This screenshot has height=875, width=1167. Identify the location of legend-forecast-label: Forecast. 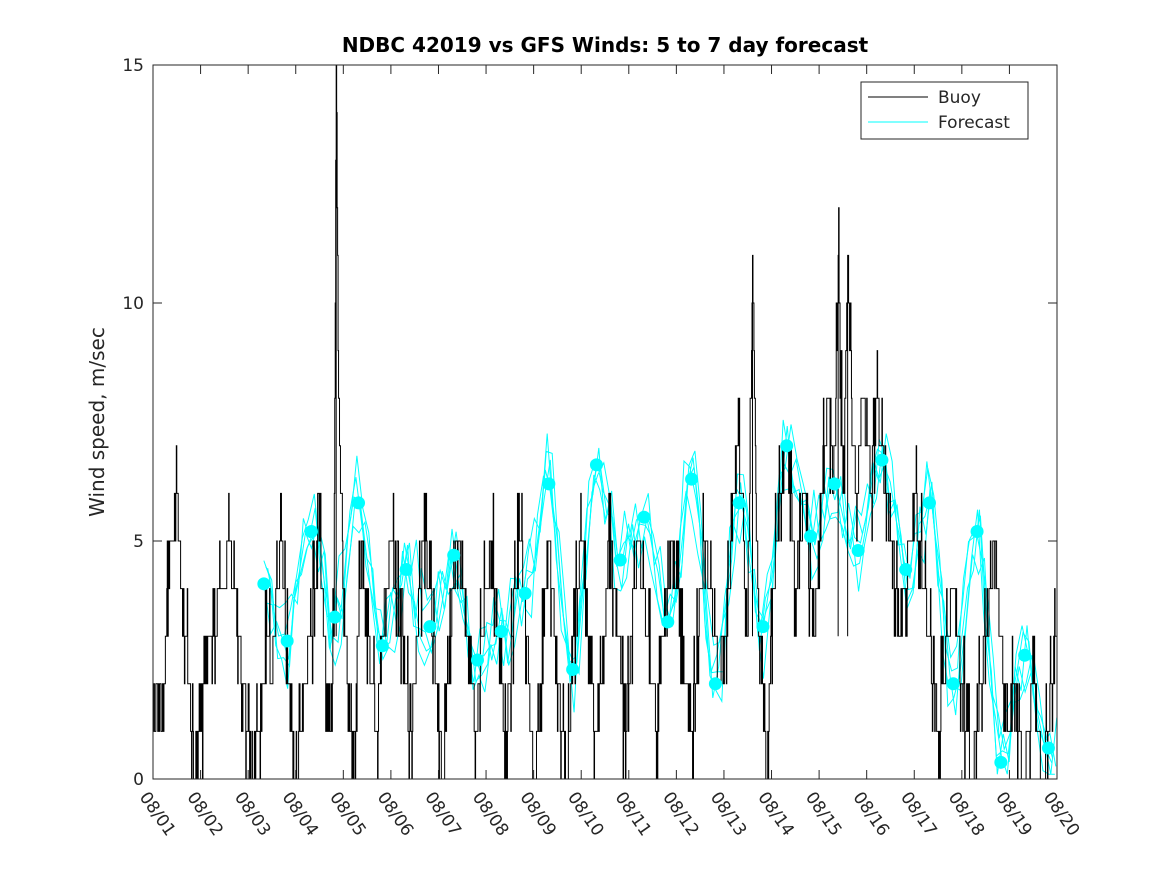
(974, 123).